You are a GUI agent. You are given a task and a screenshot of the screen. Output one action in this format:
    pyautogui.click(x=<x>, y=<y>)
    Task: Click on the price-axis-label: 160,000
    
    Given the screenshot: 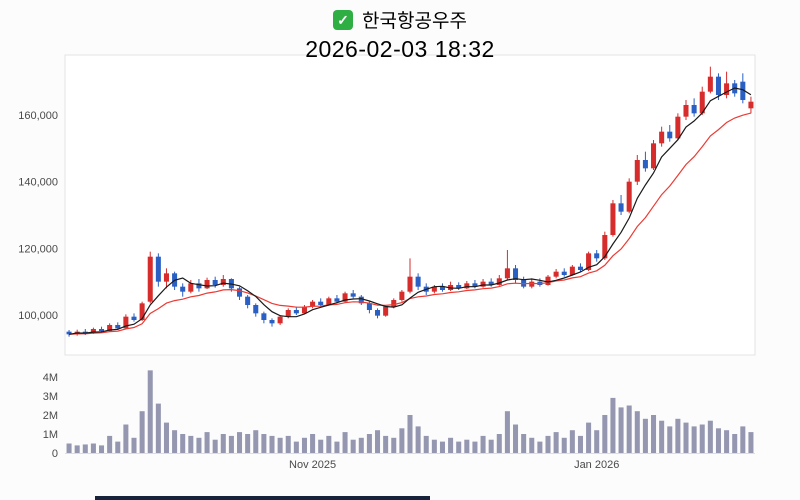 What is the action you would take?
    pyautogui.click(x=38, y=116)
    